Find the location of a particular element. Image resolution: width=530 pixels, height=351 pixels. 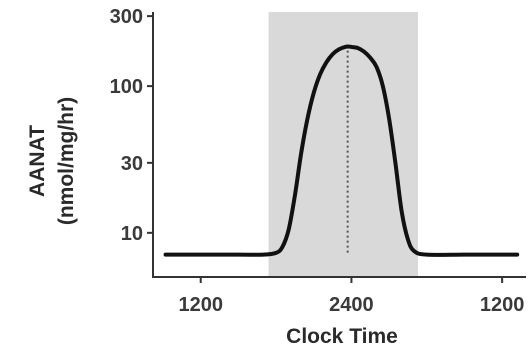

y-axis-title: AANAT is located at coordinates (37, 161).